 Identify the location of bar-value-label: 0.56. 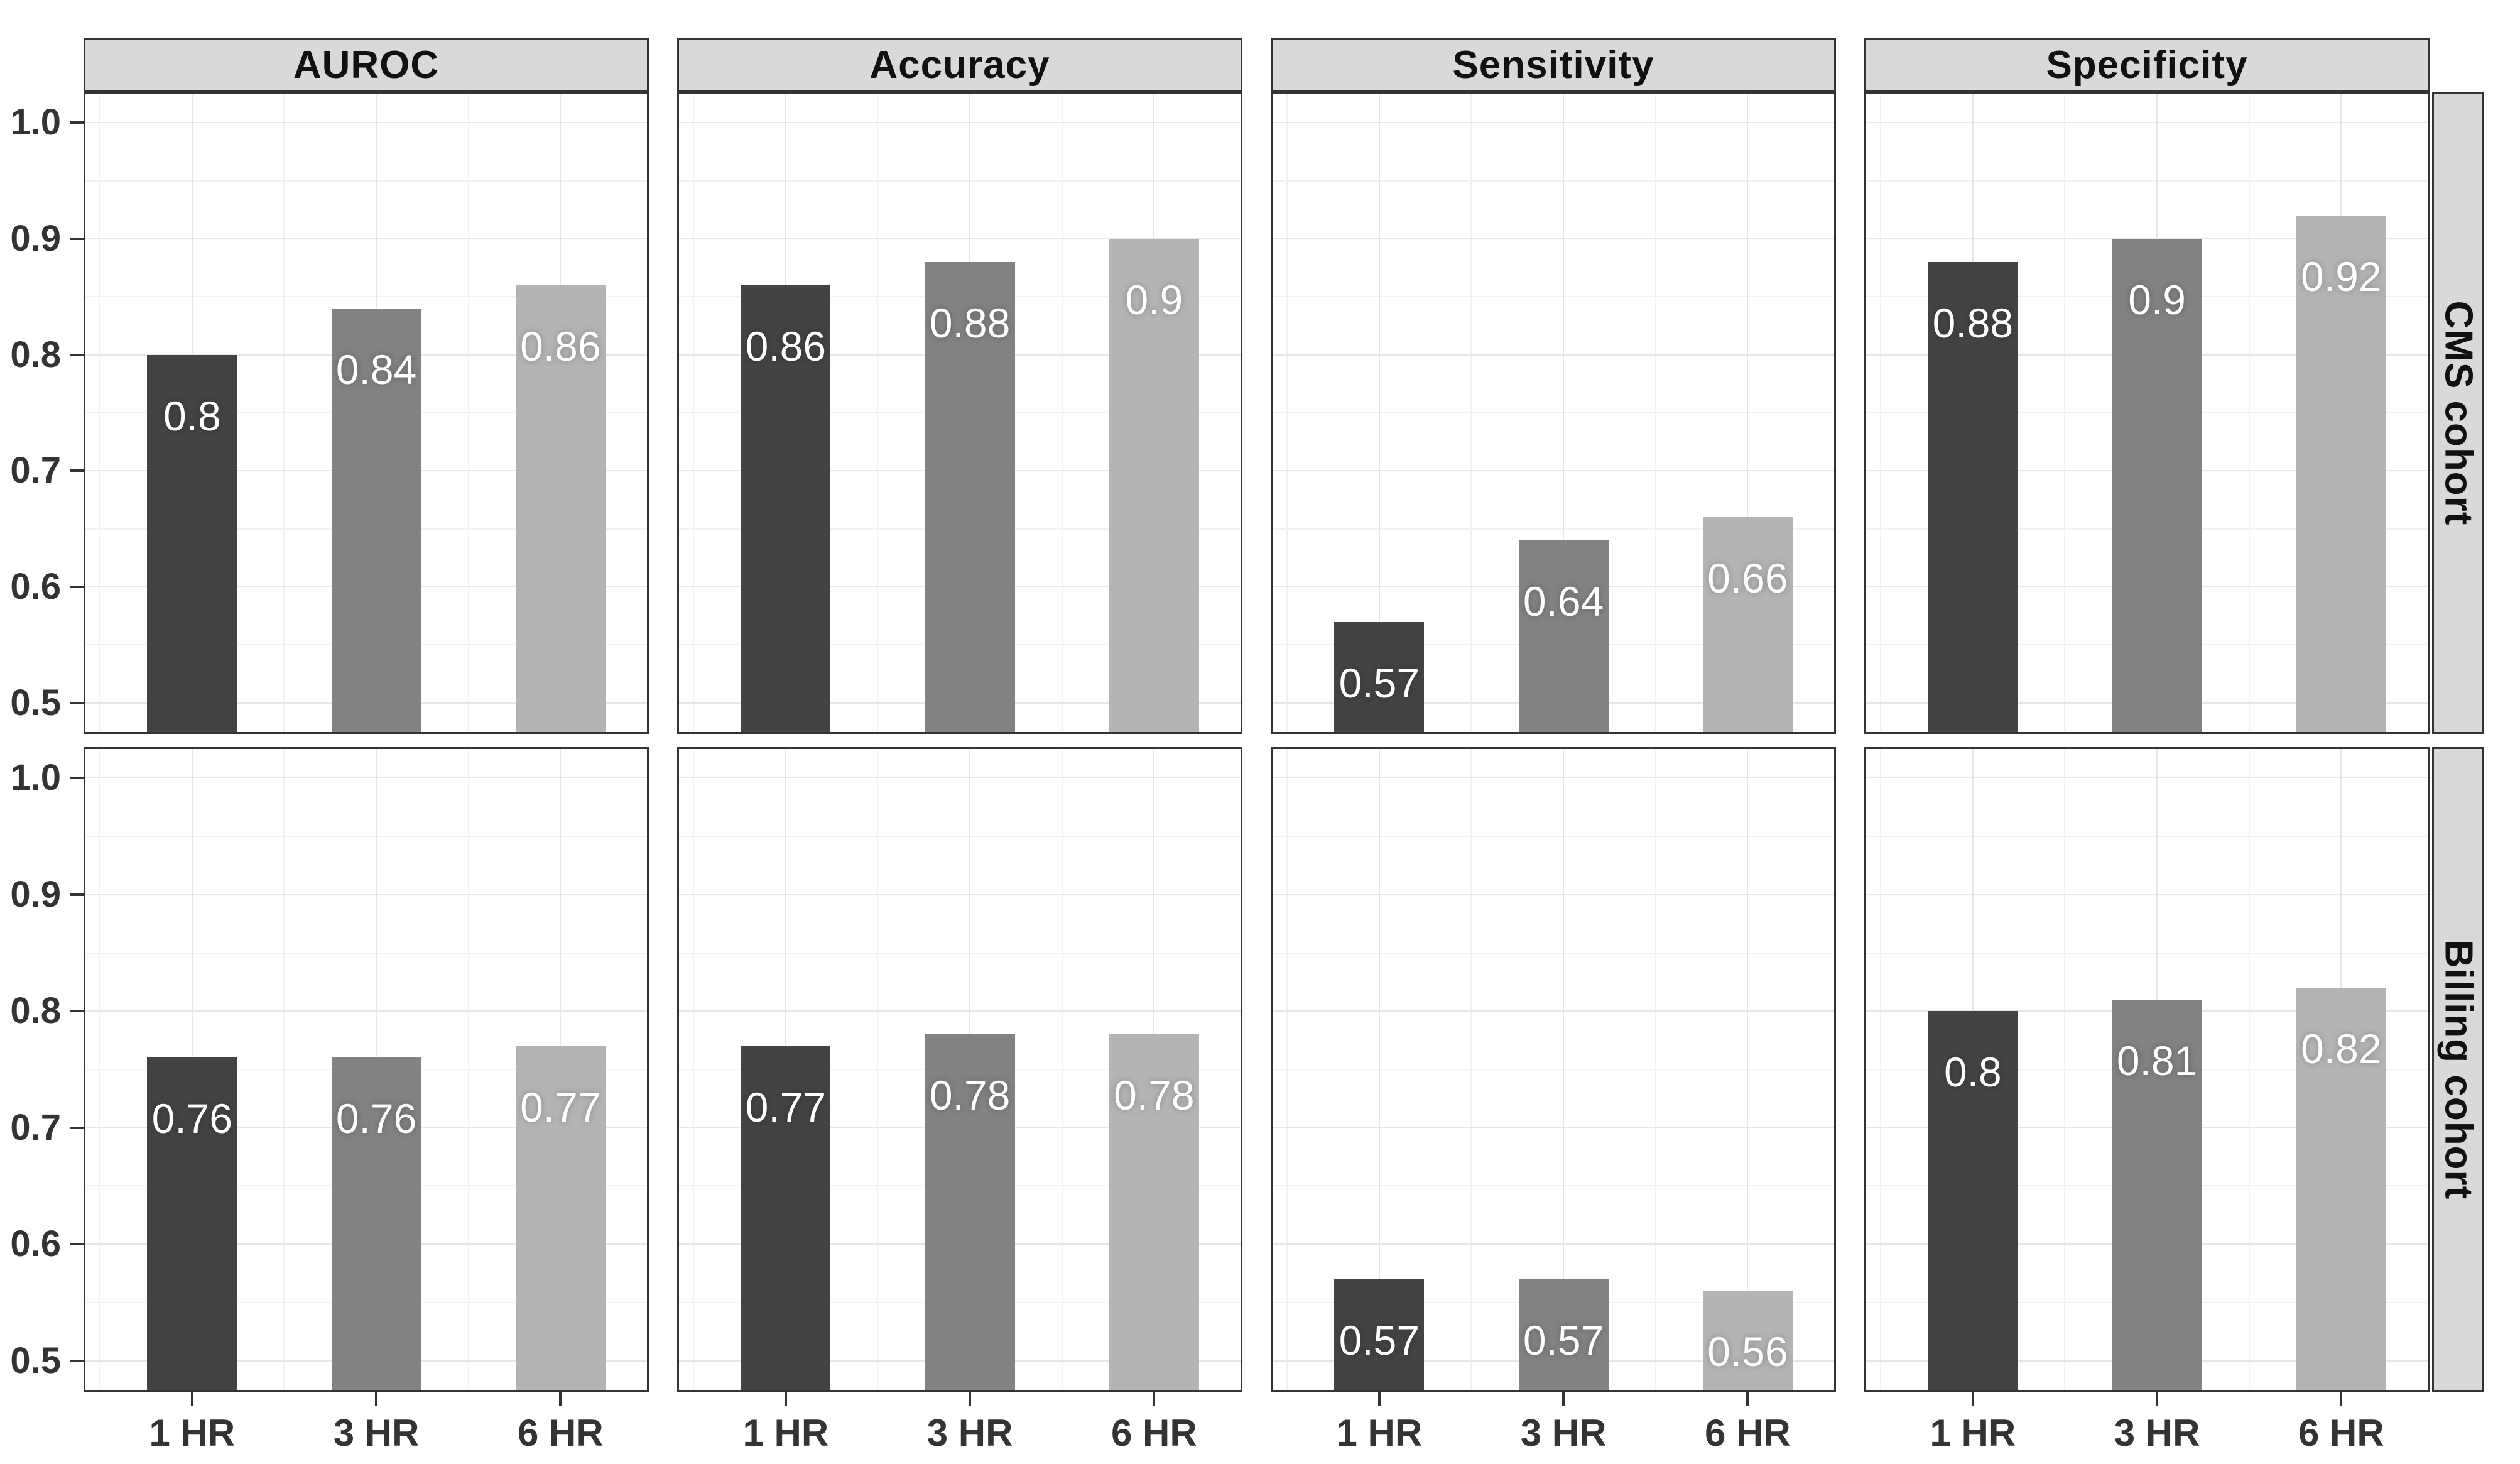
(1747, 1352).